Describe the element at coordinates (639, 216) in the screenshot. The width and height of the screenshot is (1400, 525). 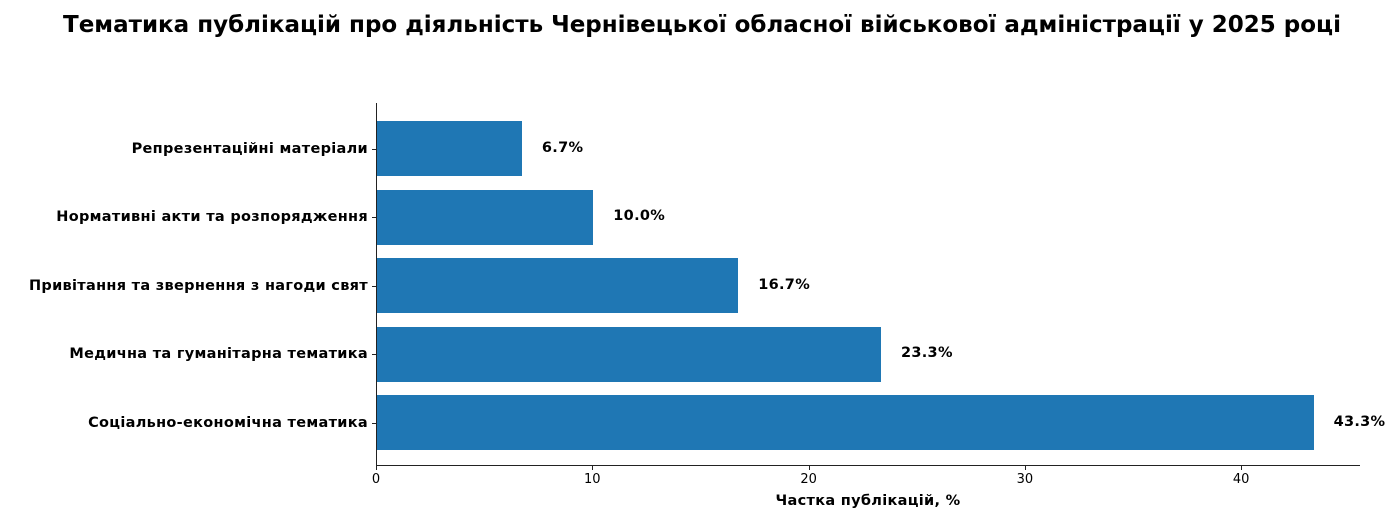
I see `bar-value-label: 10.0%` at that location.